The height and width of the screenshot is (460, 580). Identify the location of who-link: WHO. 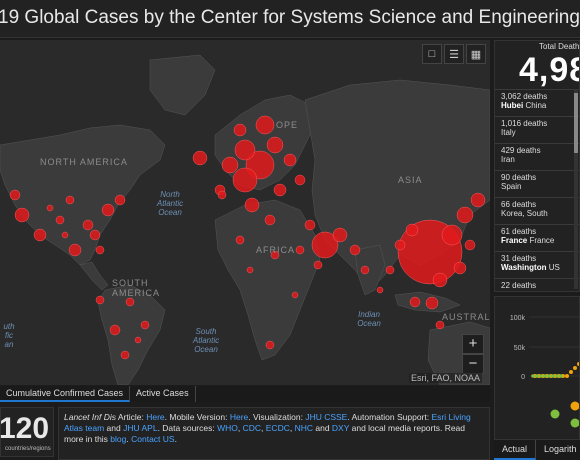
(227, 428).